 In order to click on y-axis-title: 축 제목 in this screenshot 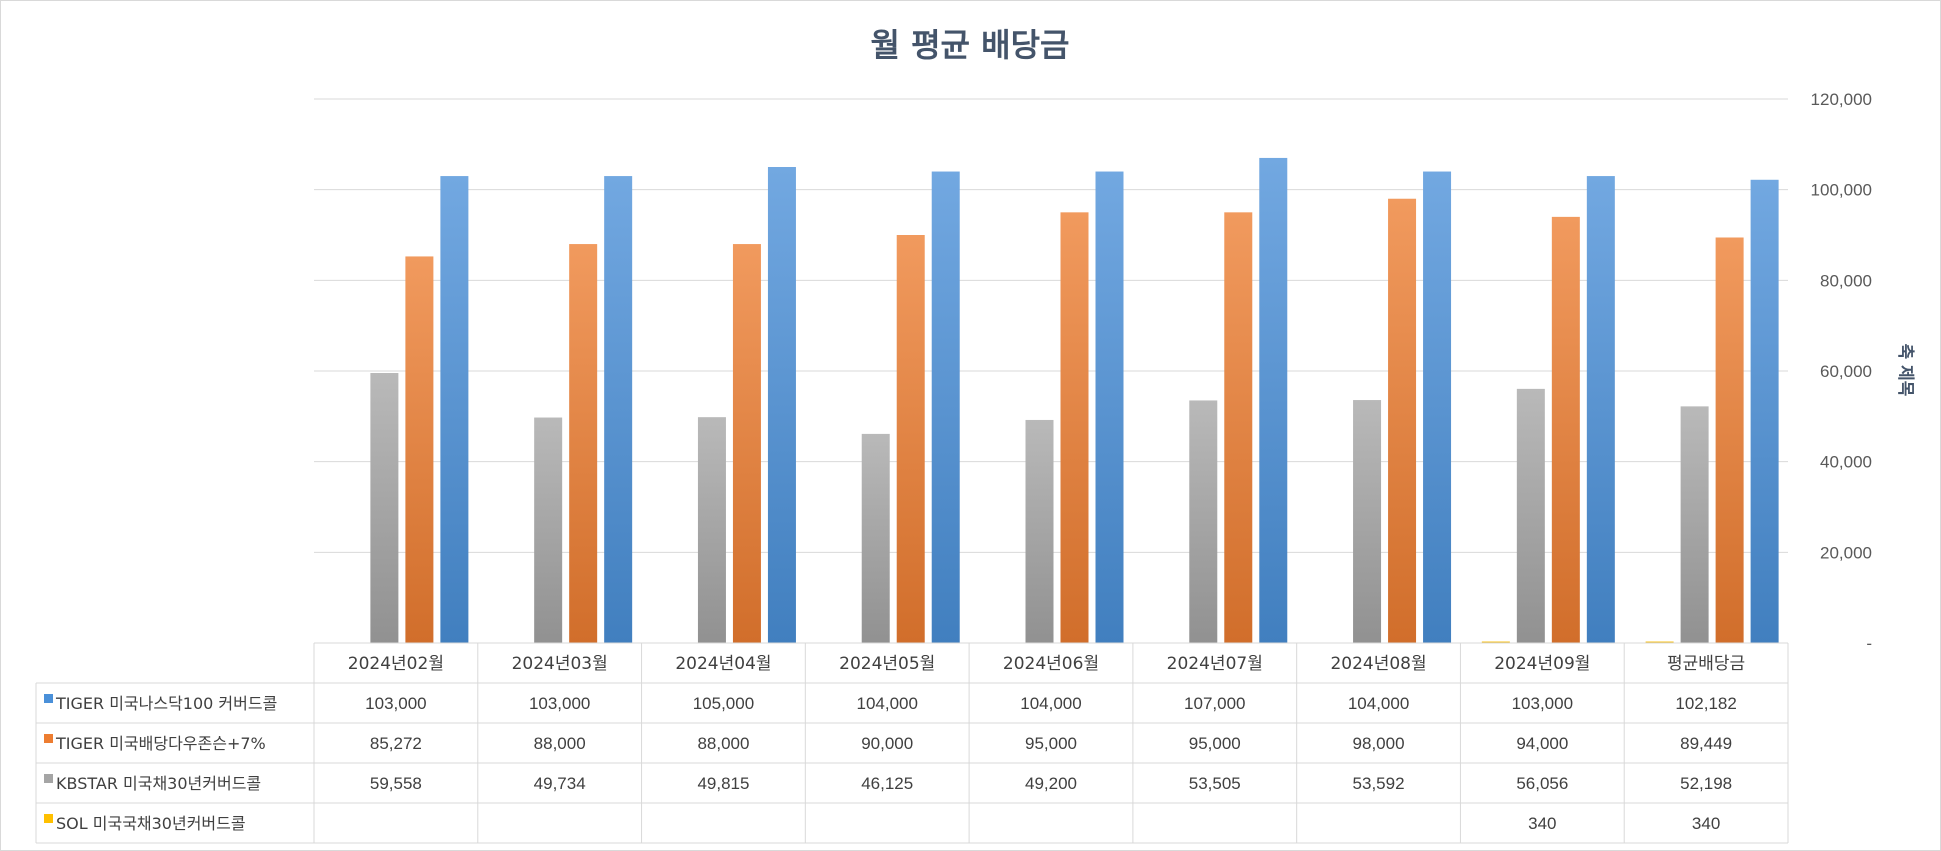, I will do `click(1905, 370)`.